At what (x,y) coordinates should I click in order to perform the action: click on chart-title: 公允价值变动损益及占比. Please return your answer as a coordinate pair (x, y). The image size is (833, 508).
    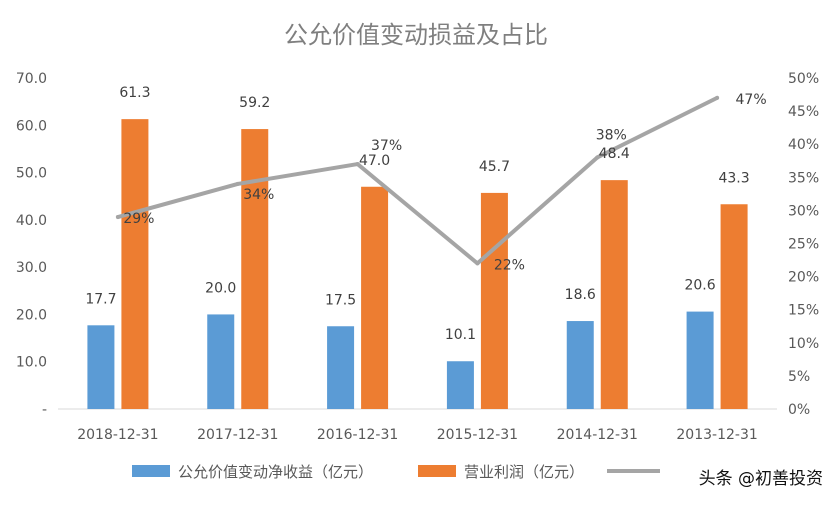
    Looking at the image, I should click on (416, 35).